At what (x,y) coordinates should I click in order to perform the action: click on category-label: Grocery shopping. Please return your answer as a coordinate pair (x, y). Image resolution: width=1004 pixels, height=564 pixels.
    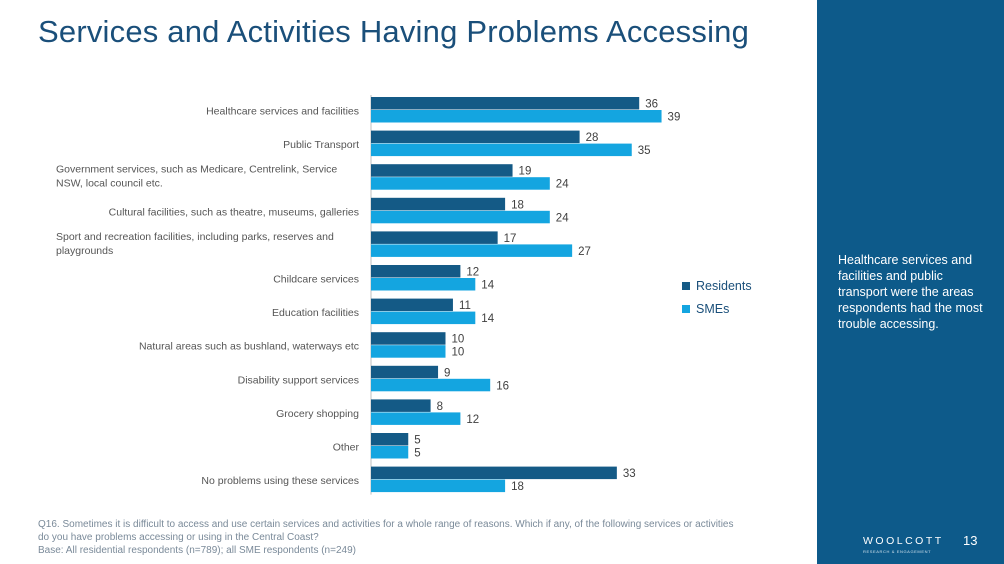
    Looking at the image, I should click on (317, 414).